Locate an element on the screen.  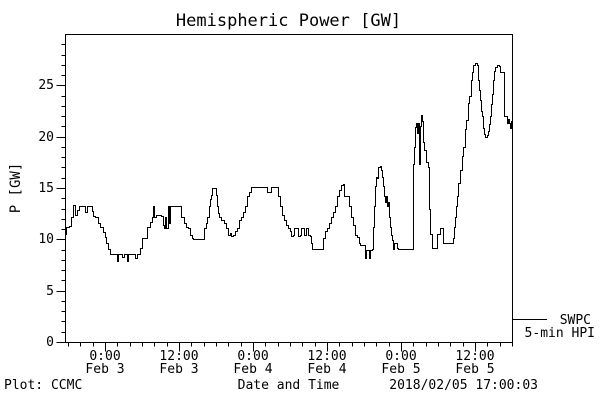
y-tick-label: 25 is located at coordinates (46, 85).